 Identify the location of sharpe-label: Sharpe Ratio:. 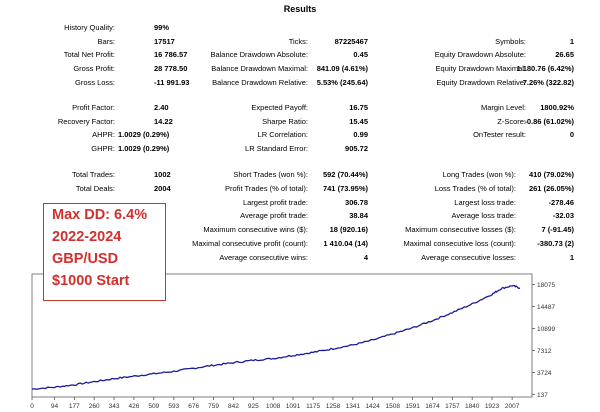
(285, 121).